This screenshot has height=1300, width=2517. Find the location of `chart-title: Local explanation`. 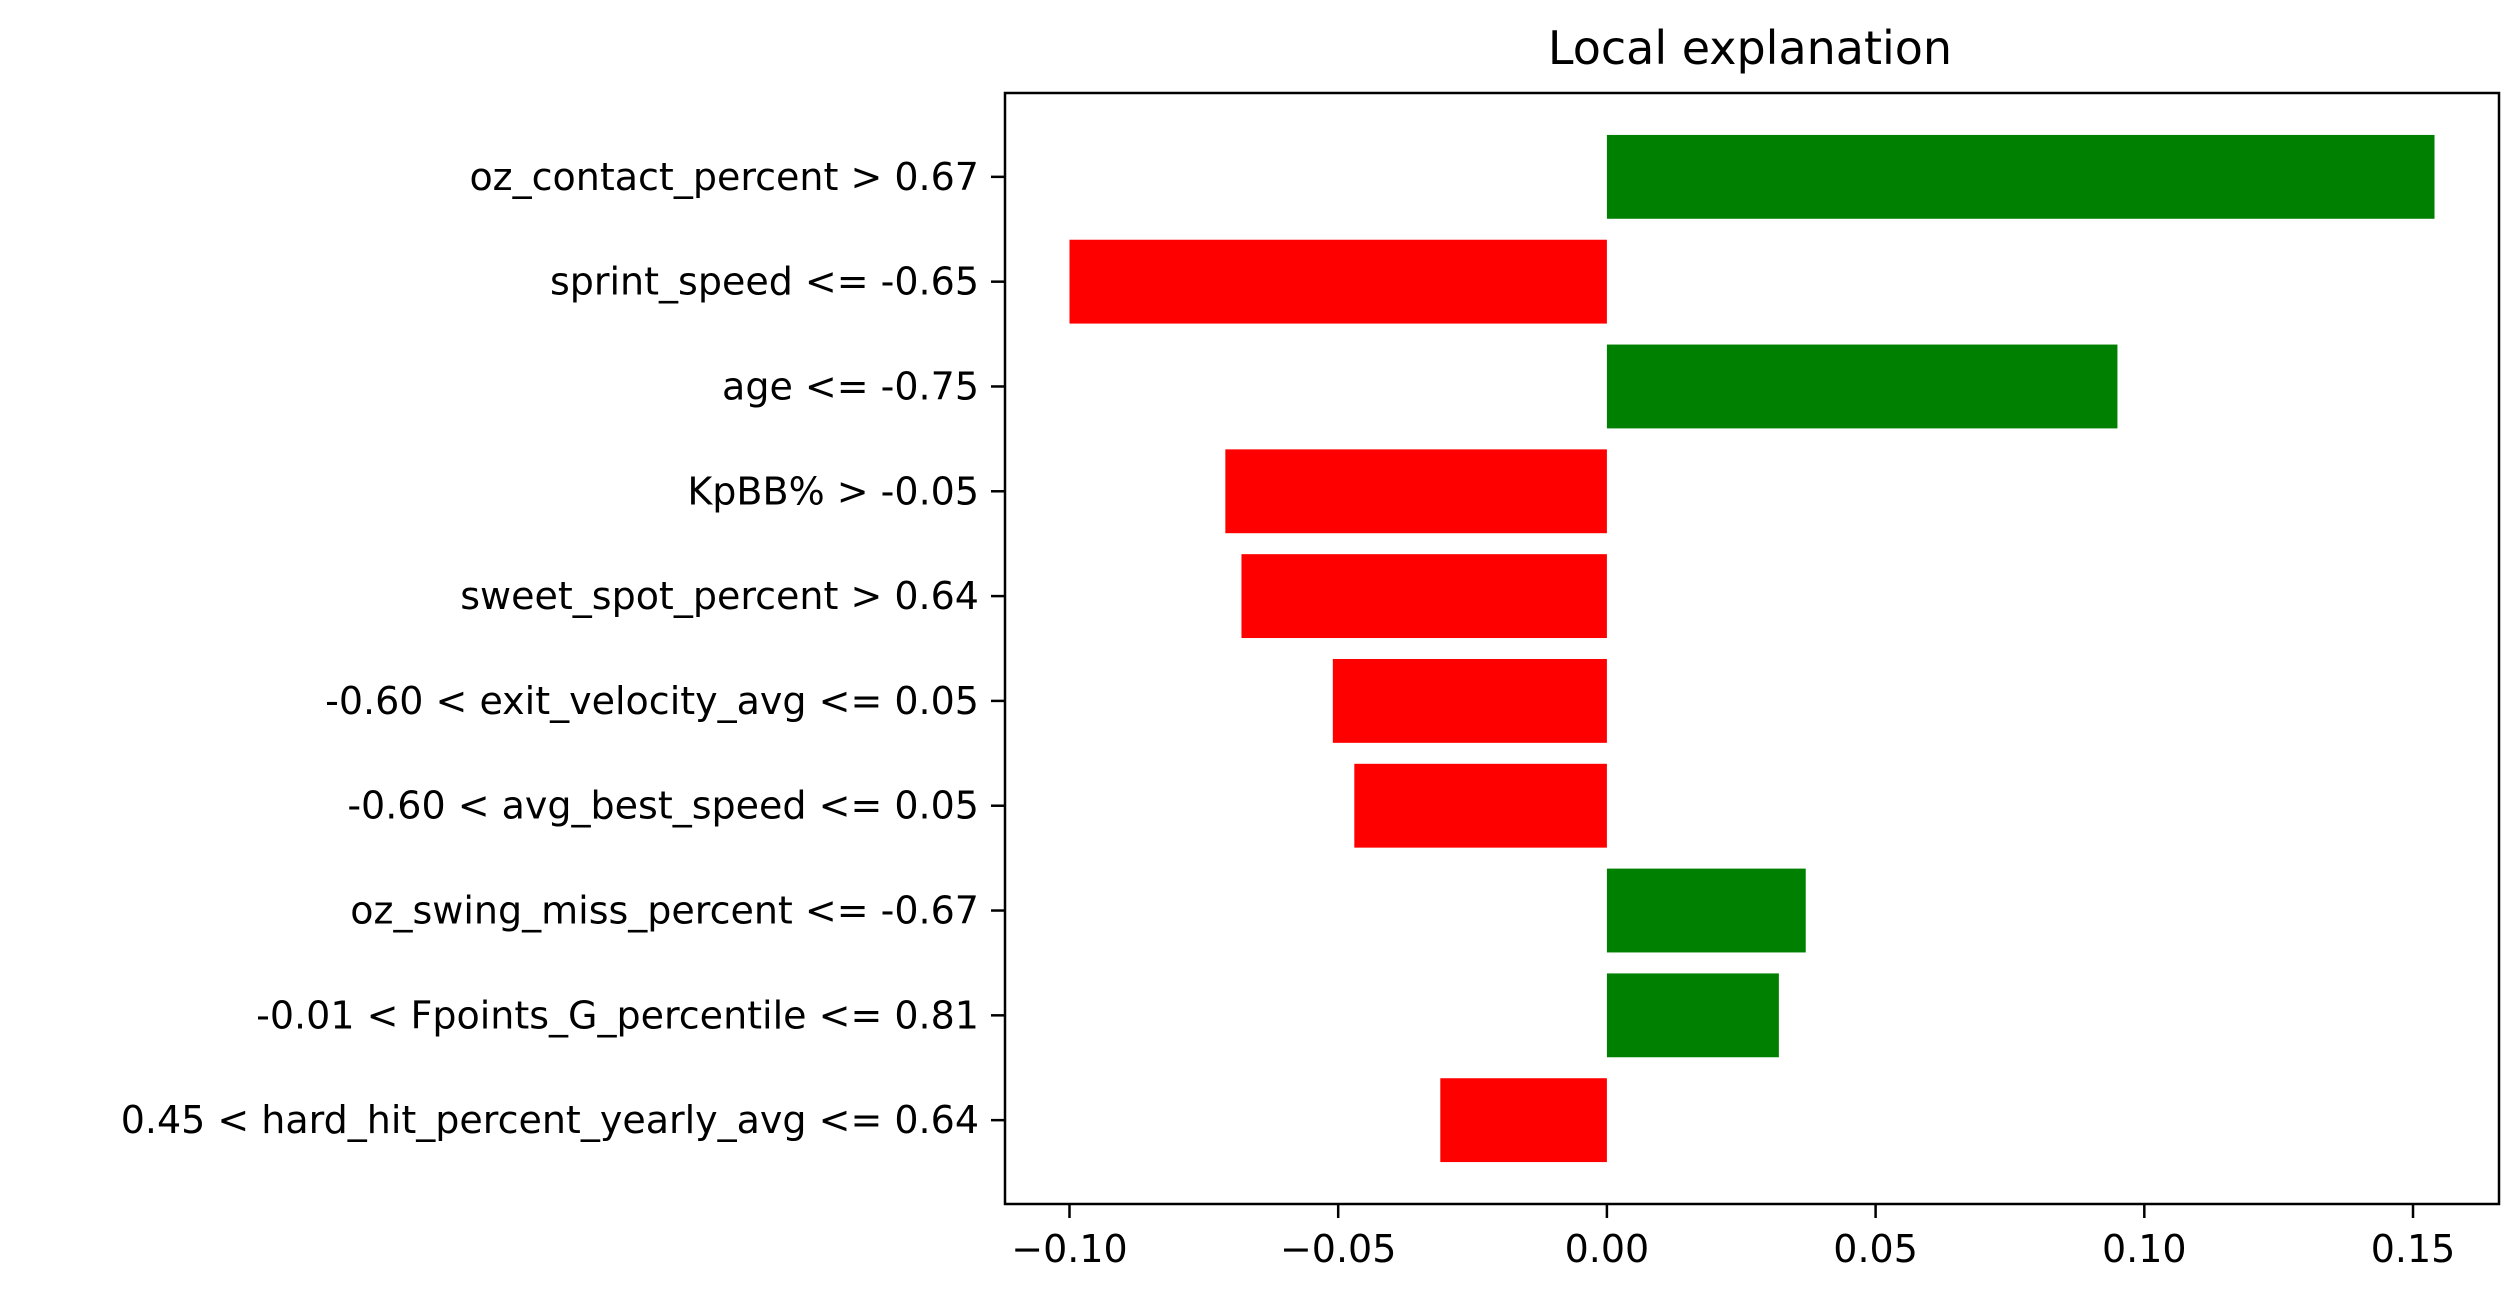

chart-title: Local explanation is located at coordinates (1750, 48).